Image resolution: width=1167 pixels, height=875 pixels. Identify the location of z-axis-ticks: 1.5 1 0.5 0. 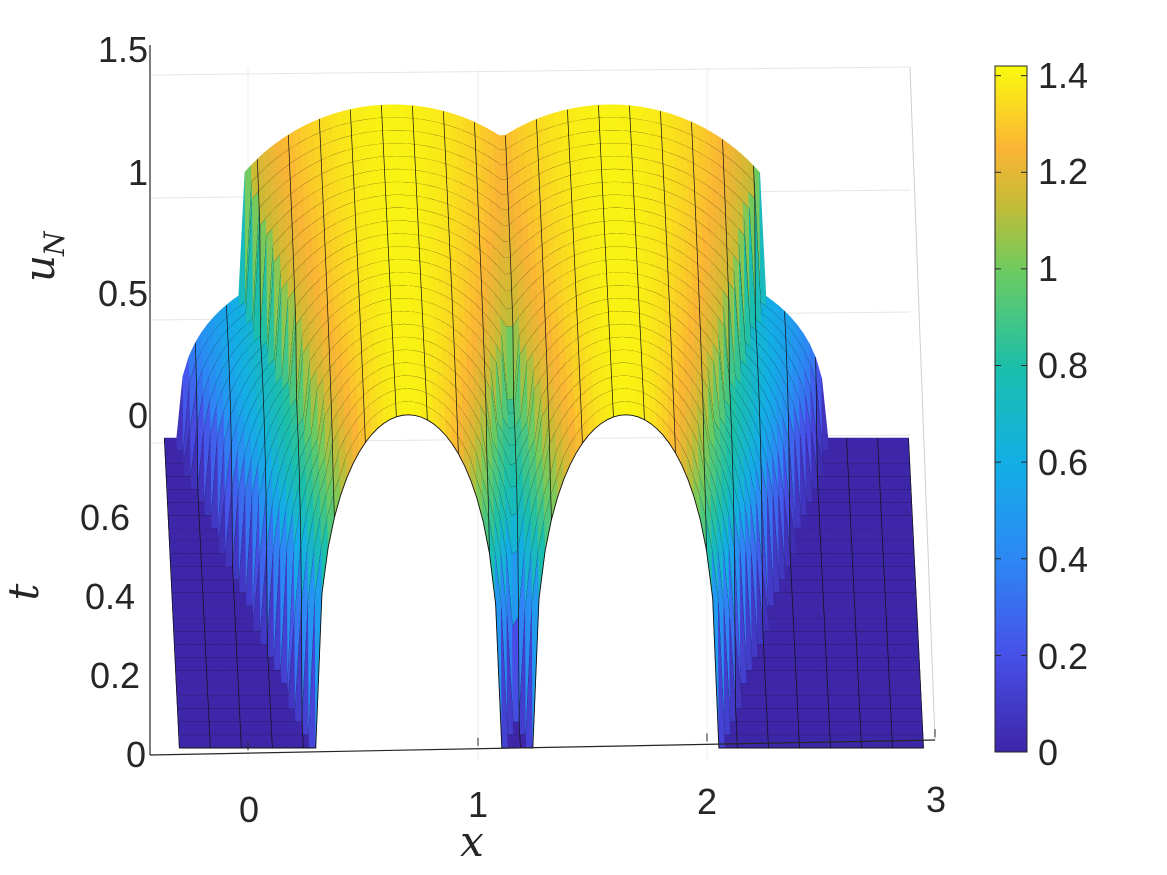
(123, 232).